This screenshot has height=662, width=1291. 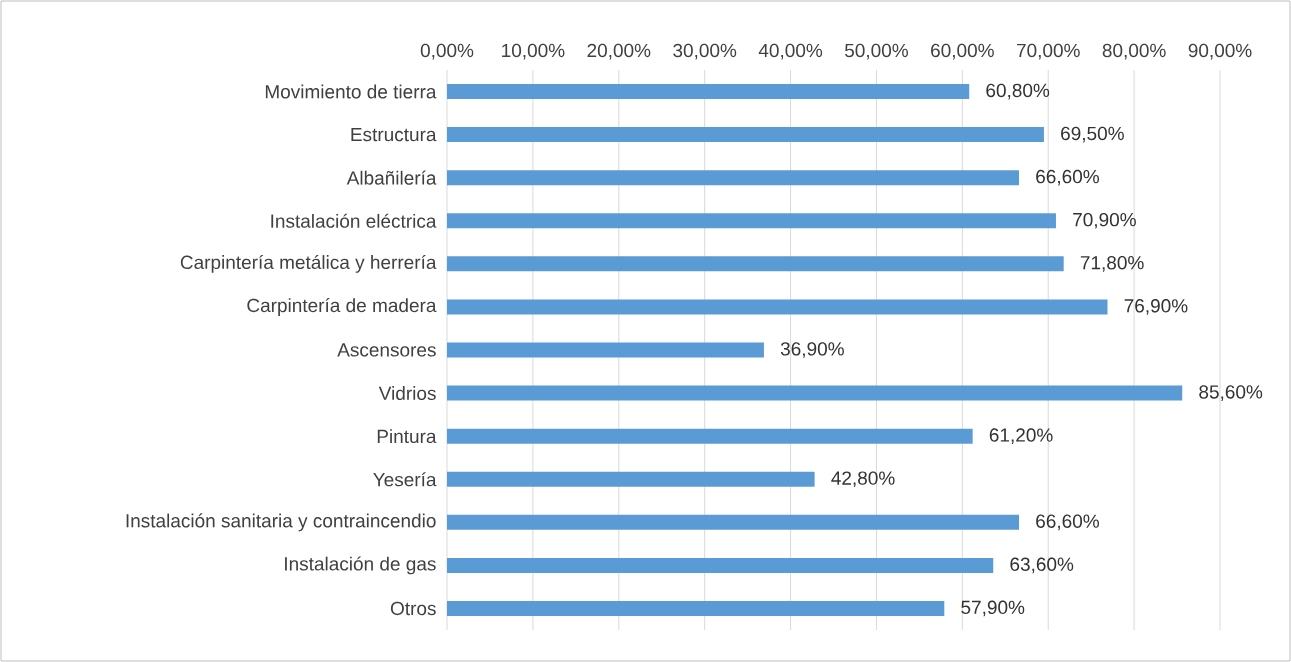 What do you see at coordinates (705, 51) in the screenshot?
I see `x-tick-label: 30,00%` at bounding box center [705, 51].